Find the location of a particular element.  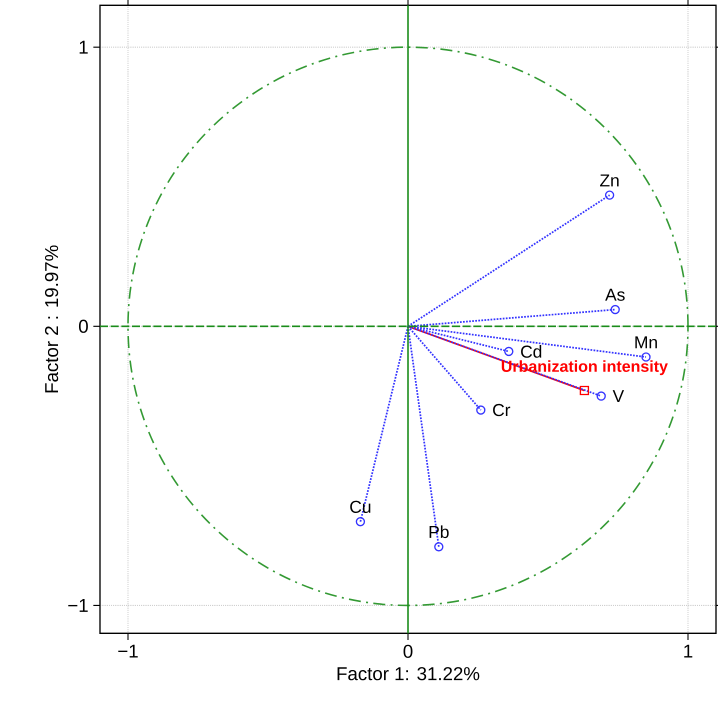

x-axis-title: Factor 1: 31.22% is located at coordinates (409, 673).